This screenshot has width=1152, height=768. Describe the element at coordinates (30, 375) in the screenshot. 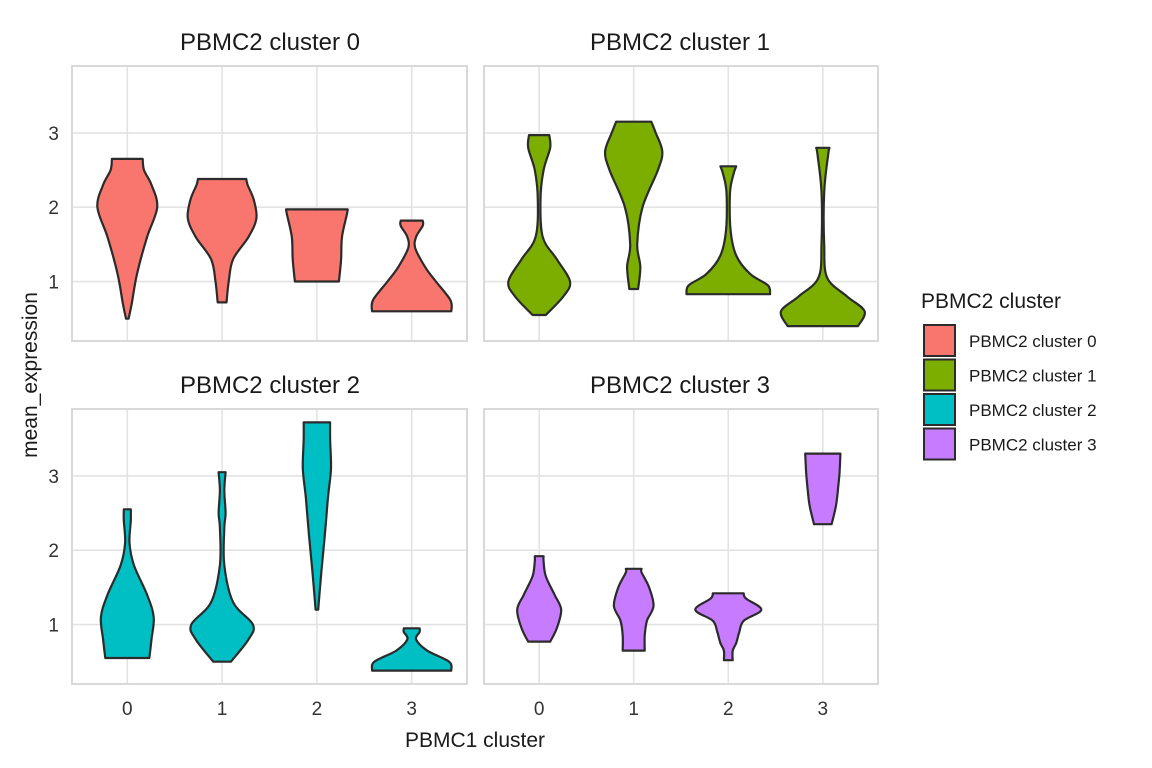

I see `y-axis-title: mean_expression` at that location.